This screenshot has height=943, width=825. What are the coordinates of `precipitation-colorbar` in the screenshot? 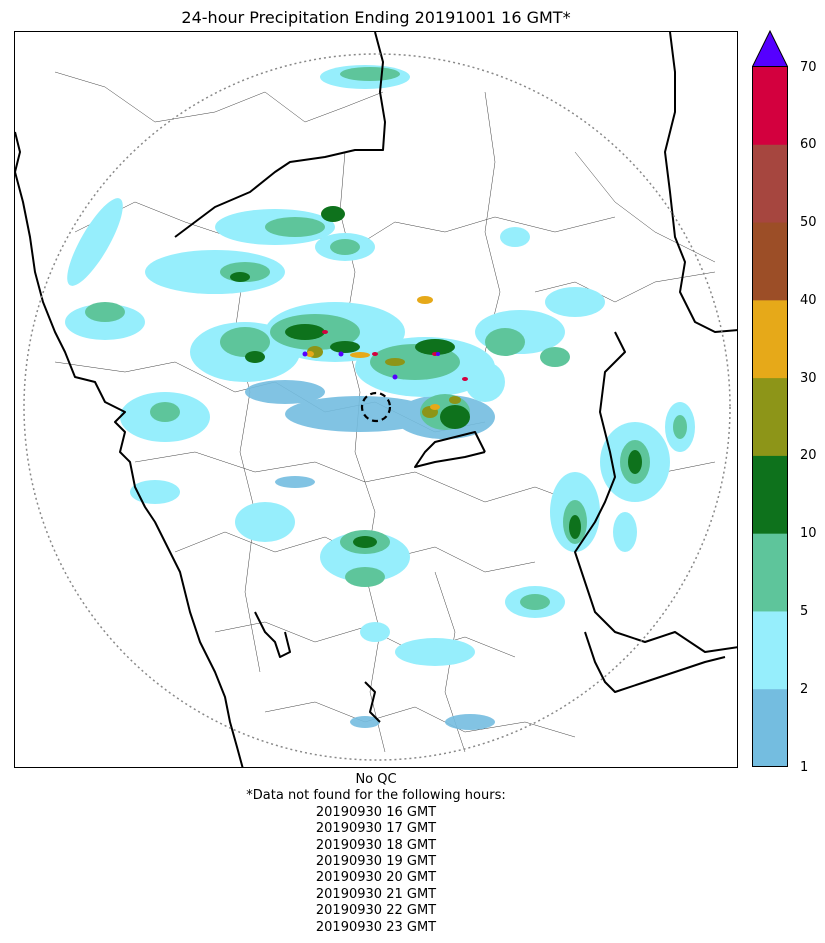 It's located at (770, 398).